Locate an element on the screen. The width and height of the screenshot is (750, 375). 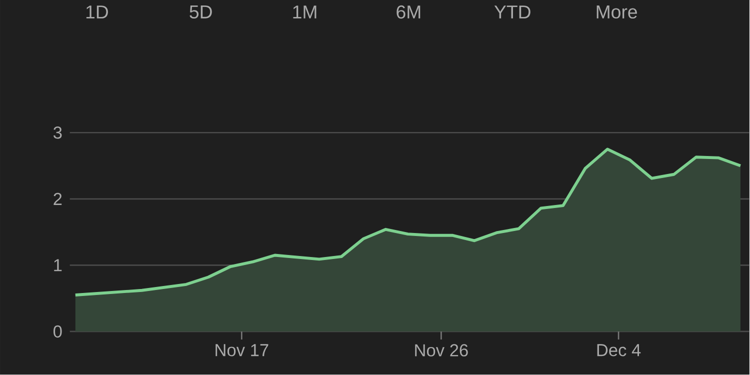
text: More is located at coordinates (616, 12).